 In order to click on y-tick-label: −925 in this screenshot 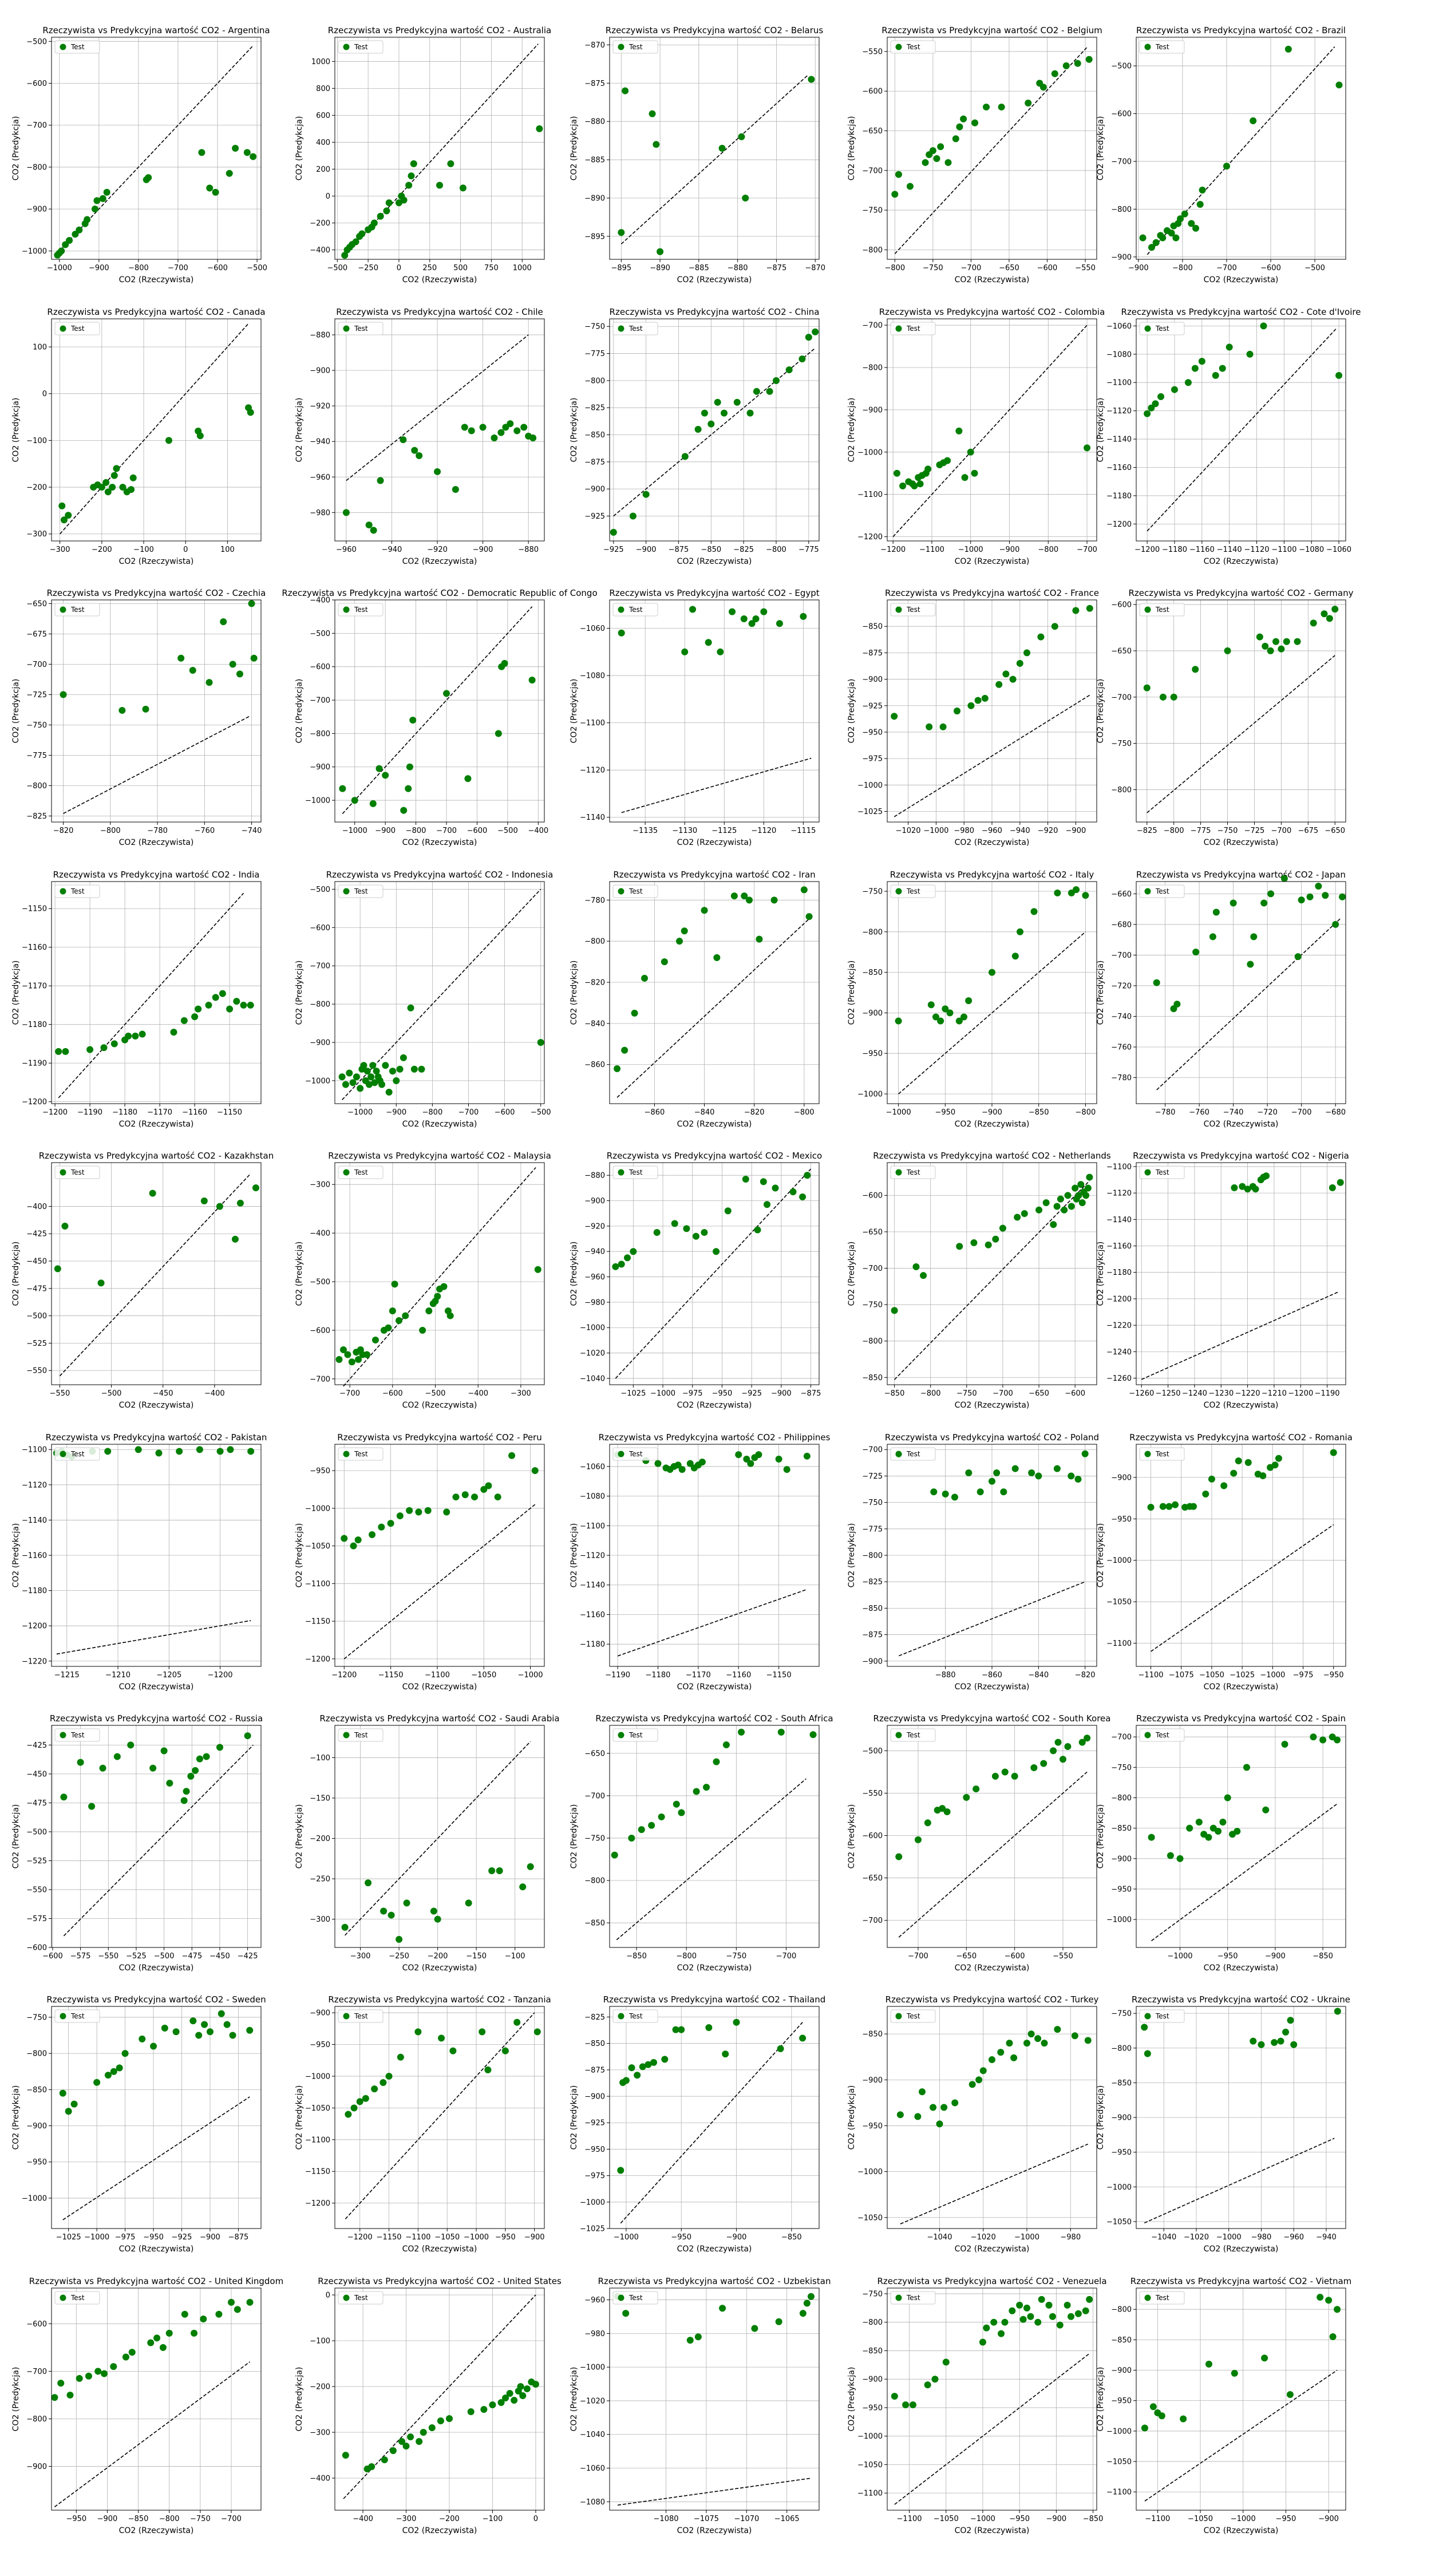, I will do `click(595, 2123)`.